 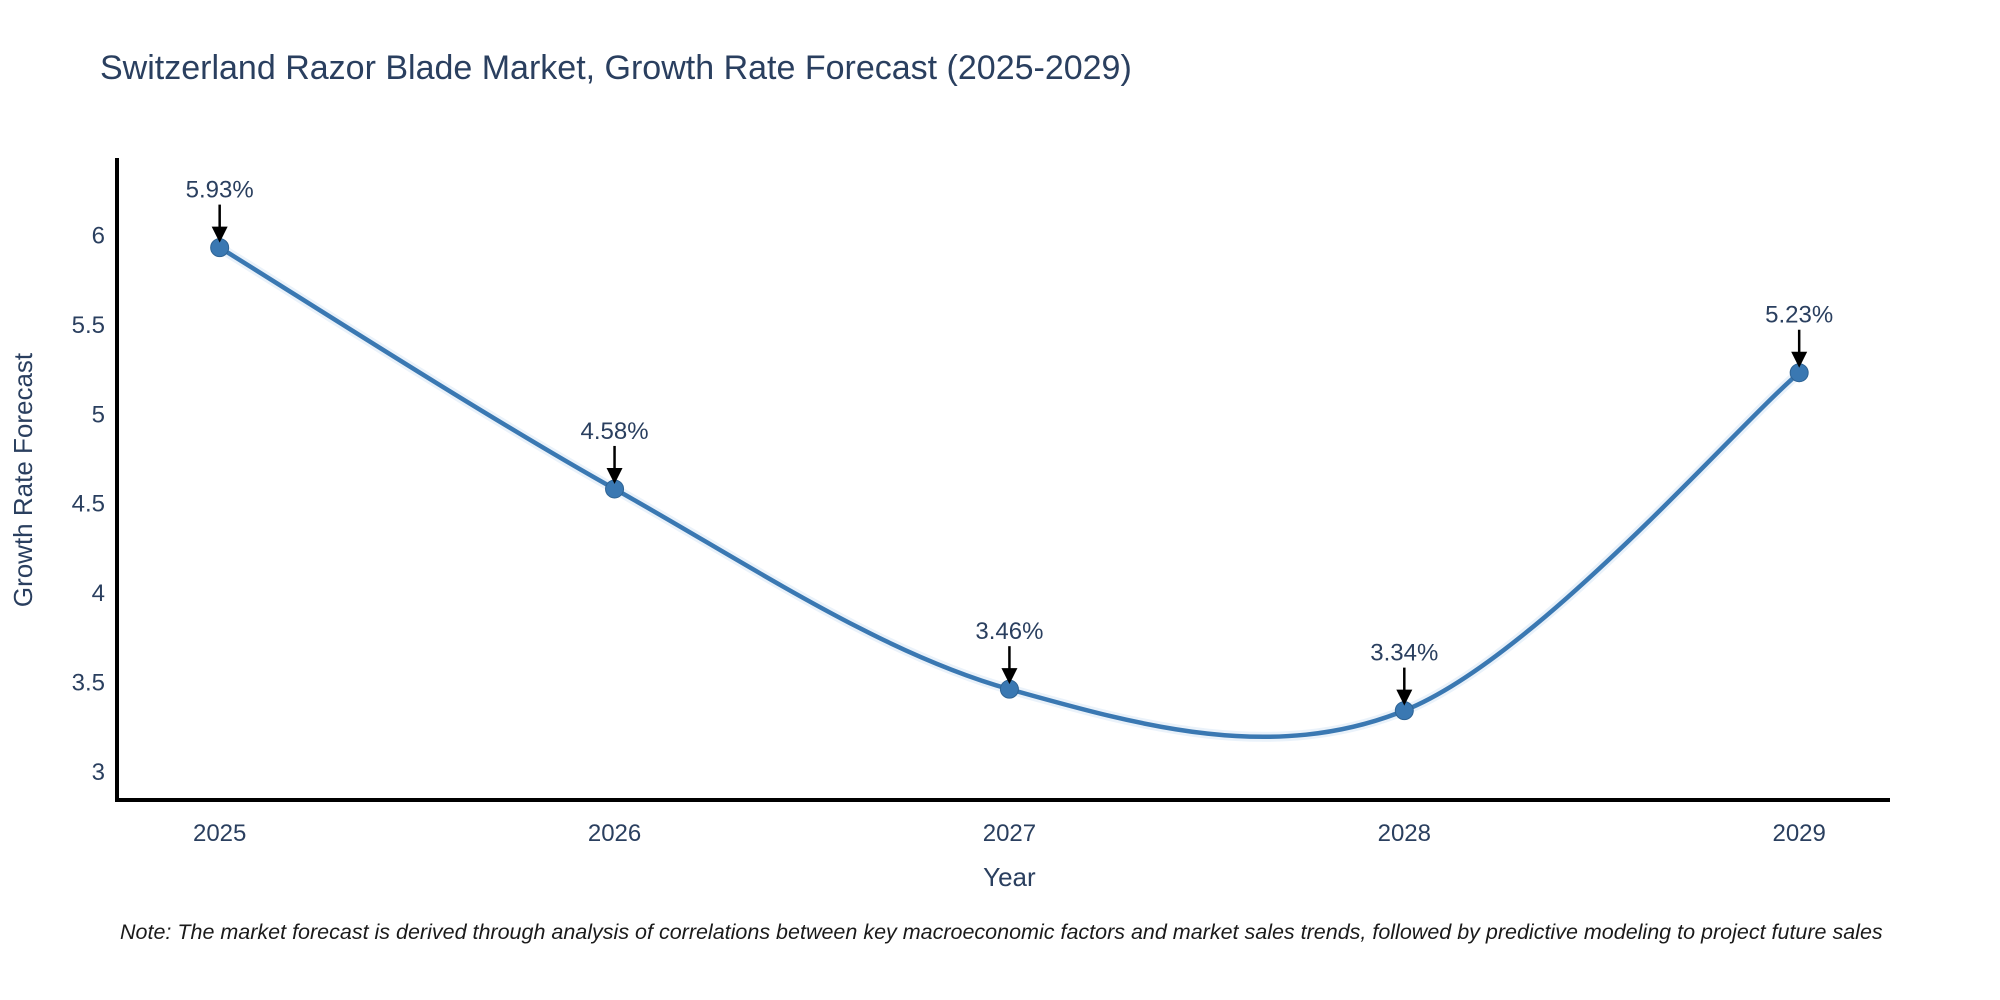 What do you see at coordinates (1404, 833) in the screenshot?
I see `x-tick-label: 2028` at bounding box center [1404, 833].